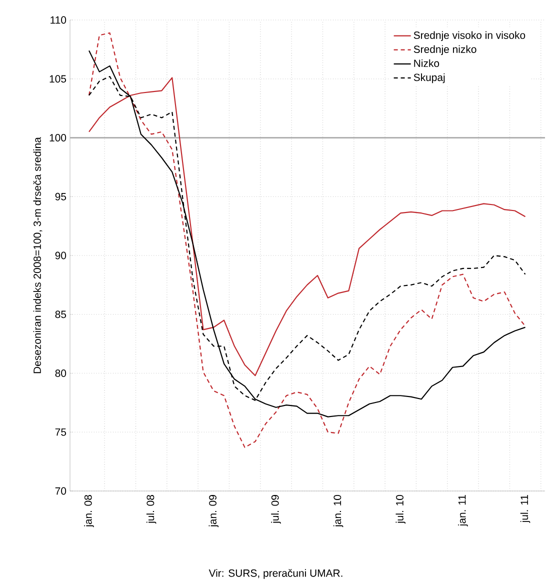 Image resolution: width=552 pixels, height=588 pixels. I want to click on legend-label: Srednje visoko in visoko, so click(470, 36).